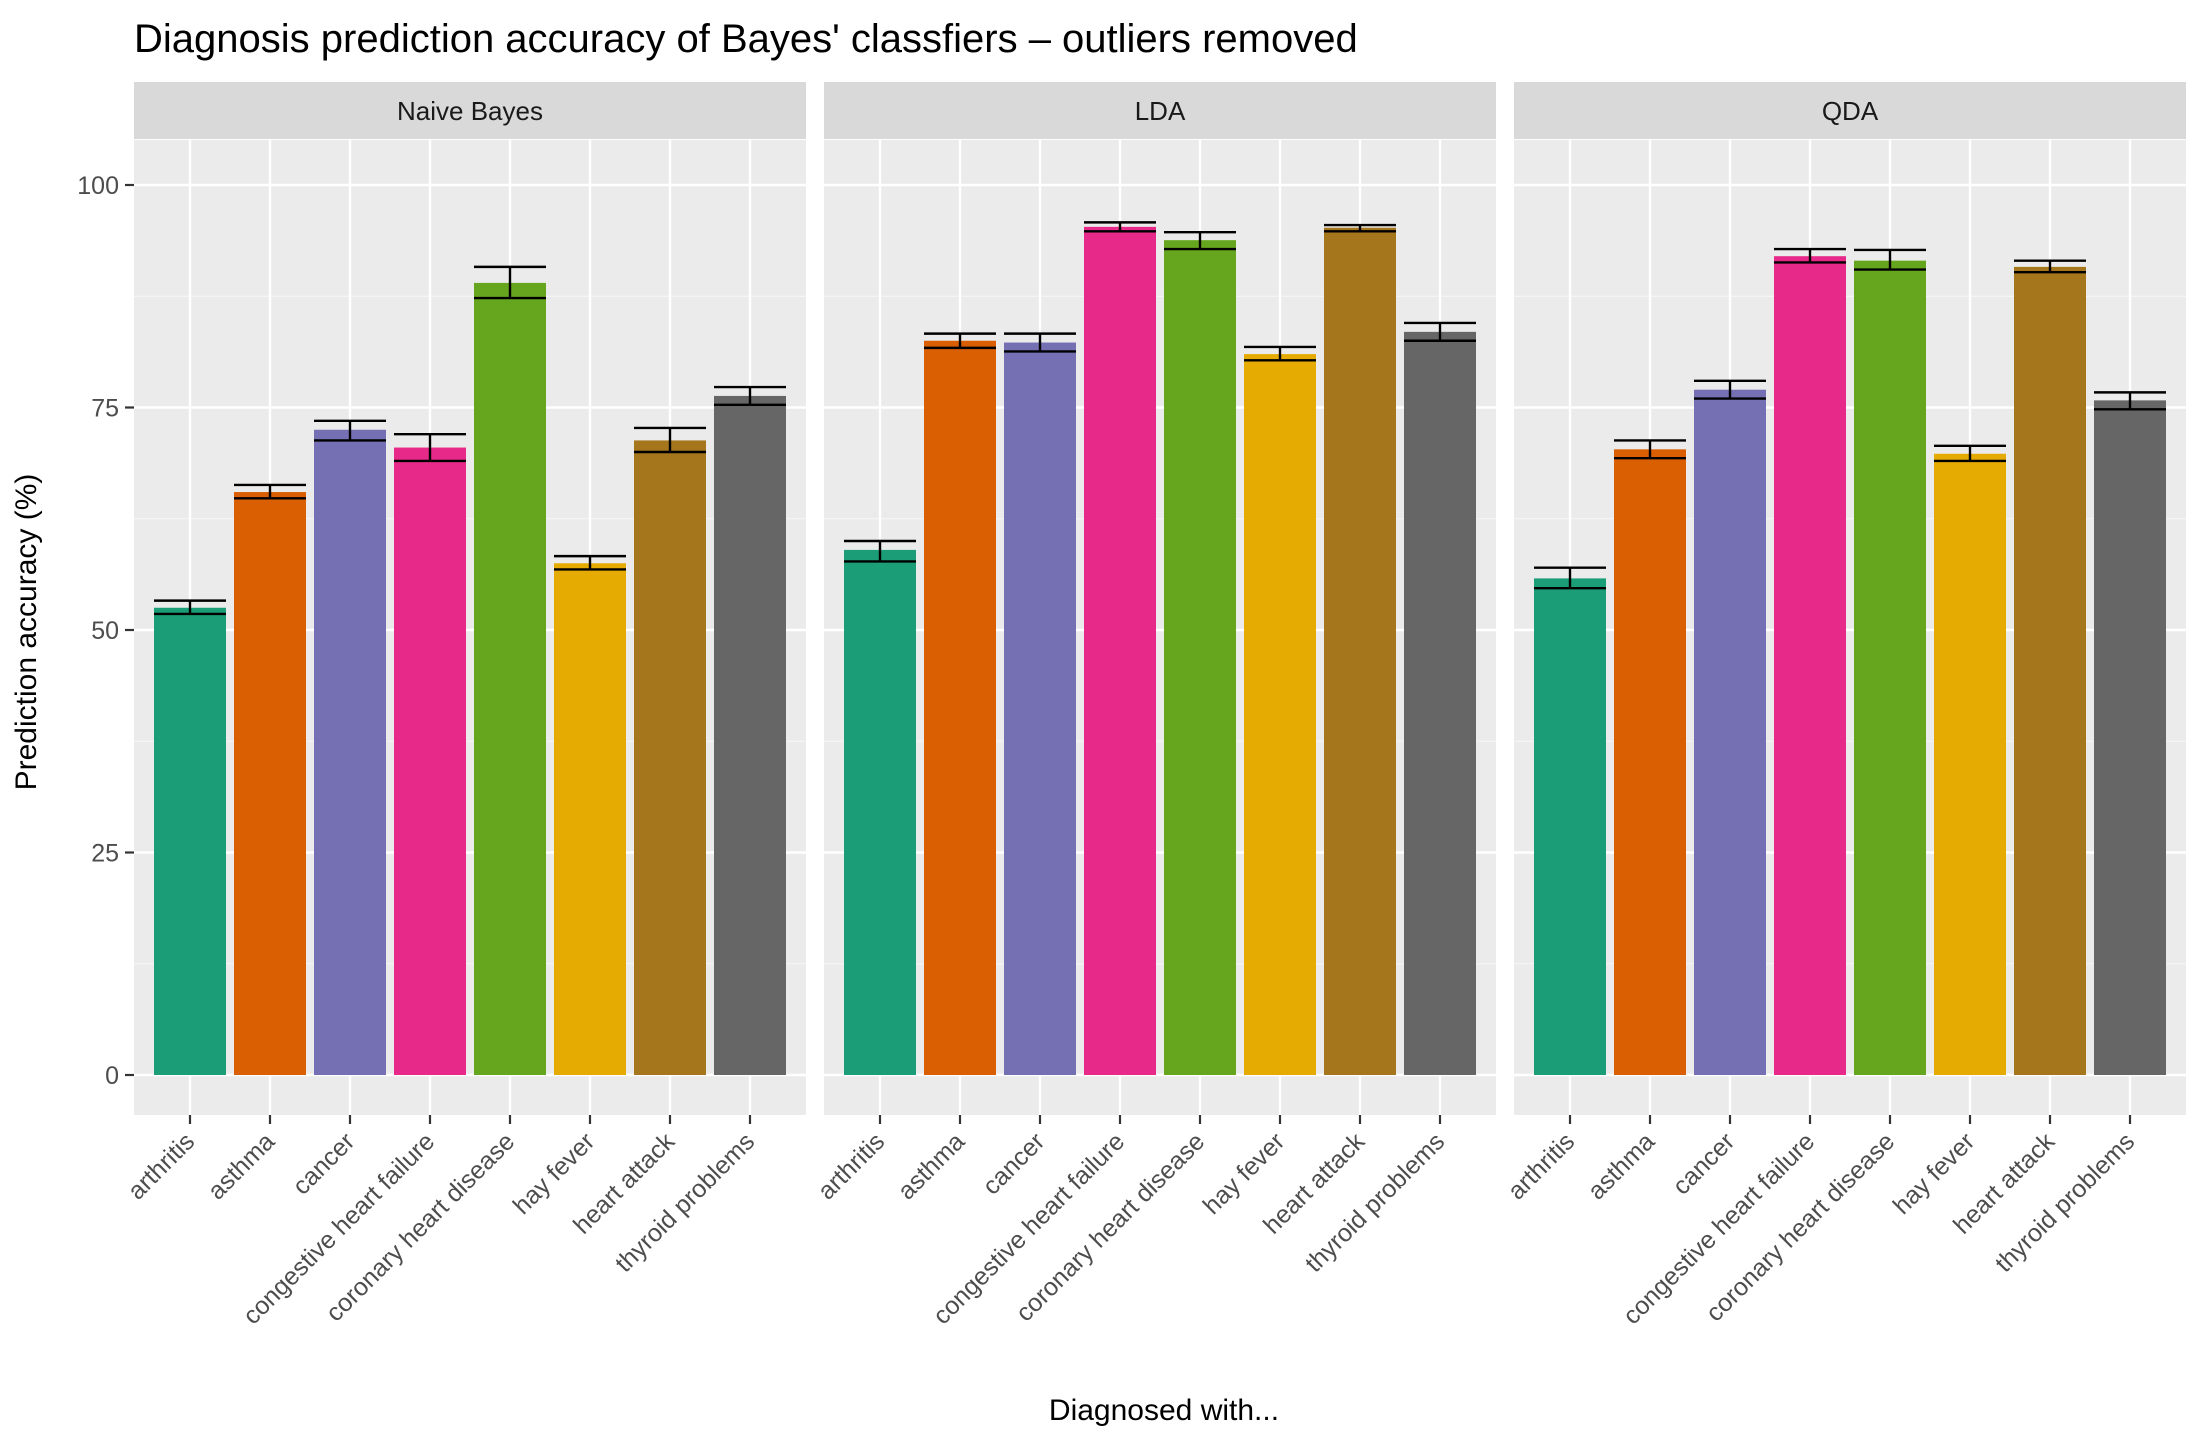 Image resolution: width=2200 pixels, height=1440 pixels. What do you see at coordinates (98, 186) in the screenshot?
I see `y-tick-label: 100` at bounding box center [98, 186].